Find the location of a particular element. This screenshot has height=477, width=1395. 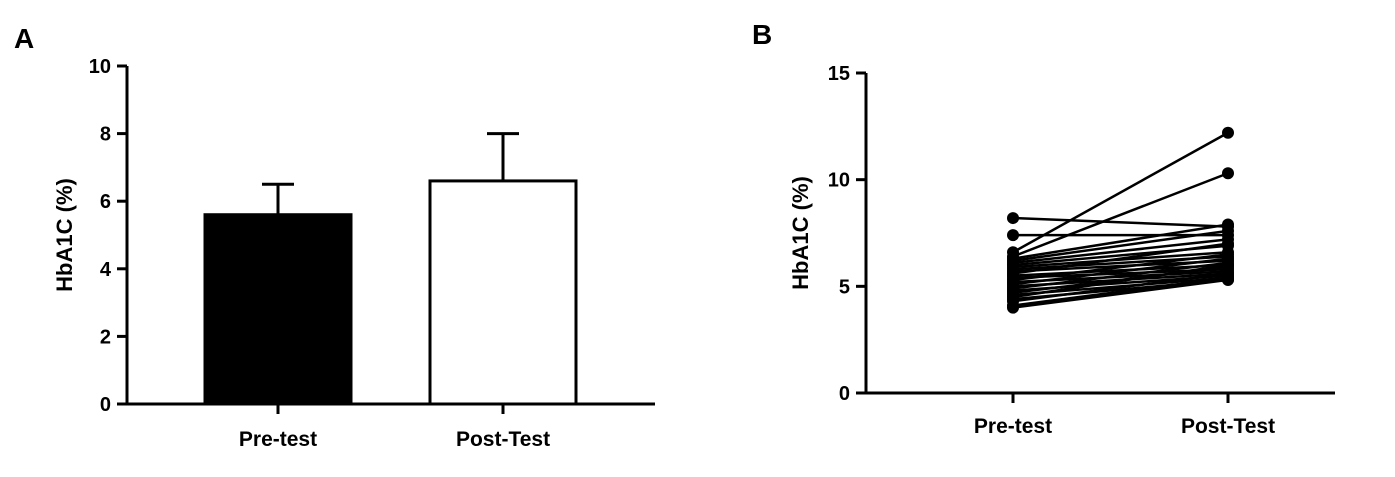

y-tick-label: 15 is located at coordinates (839, 74).